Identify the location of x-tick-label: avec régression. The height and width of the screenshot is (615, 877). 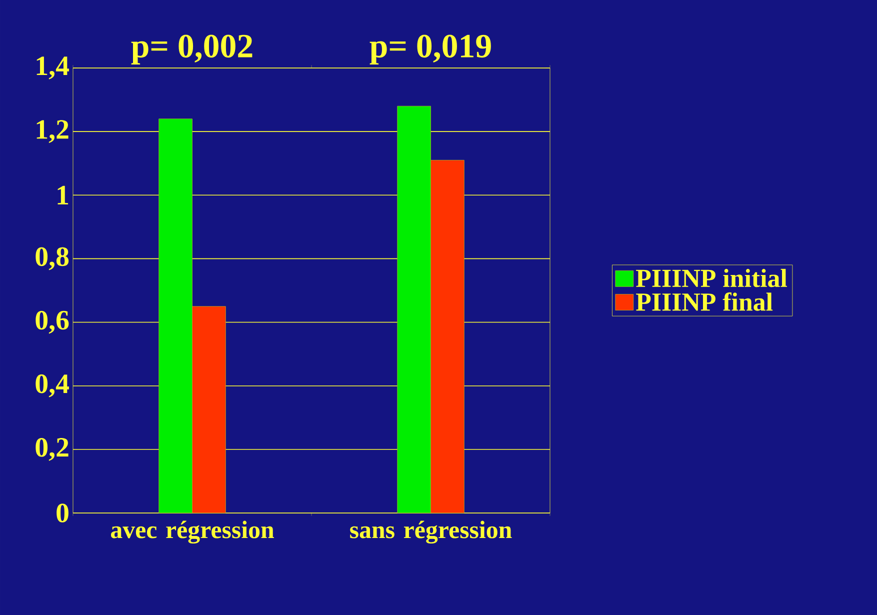
(192, 532).